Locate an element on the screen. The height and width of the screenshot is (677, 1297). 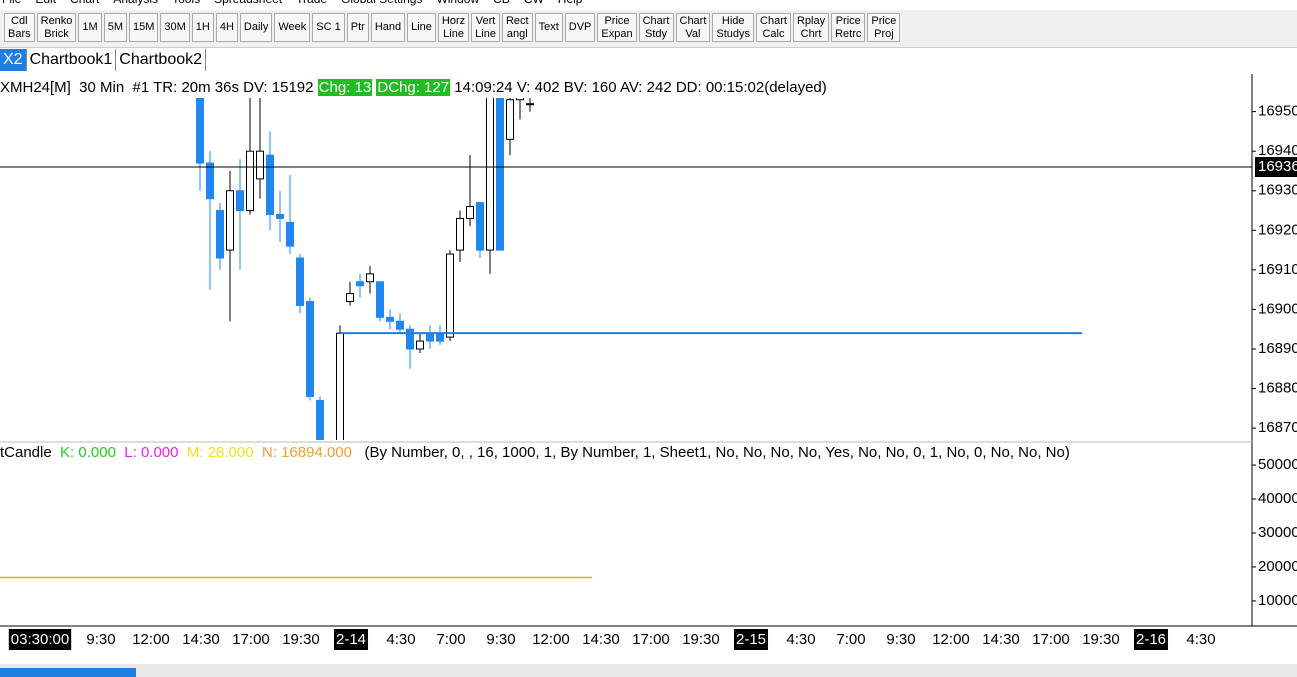
y-tick-label: 16870 is located at coordinates (1277, 427).